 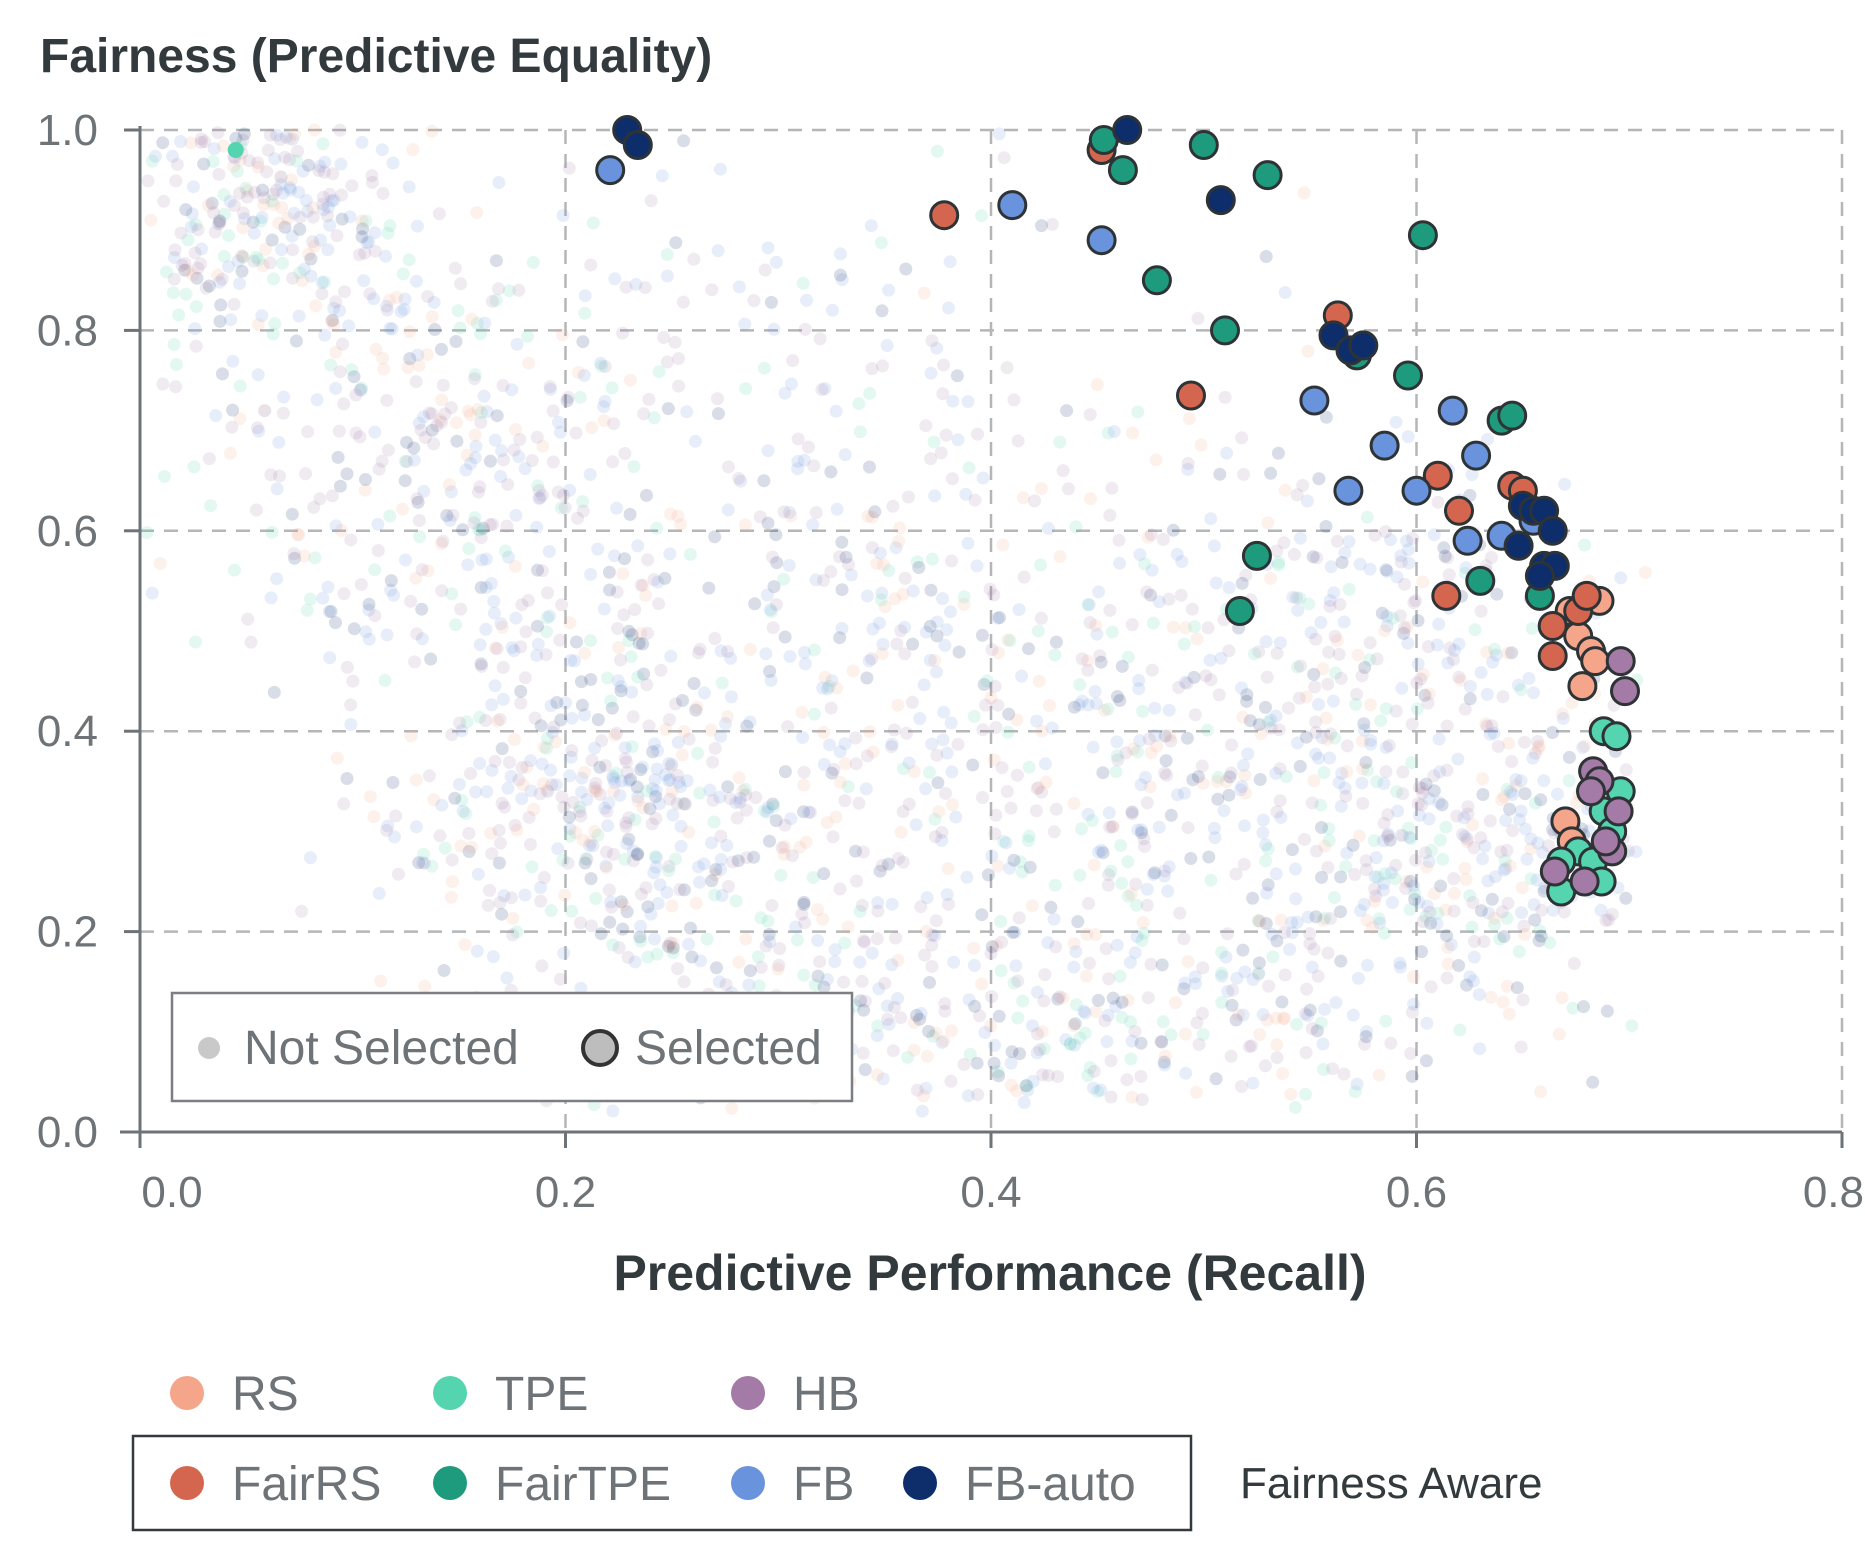 I want to click on legend-label-rs: RS, so click(x=265, y=1394).